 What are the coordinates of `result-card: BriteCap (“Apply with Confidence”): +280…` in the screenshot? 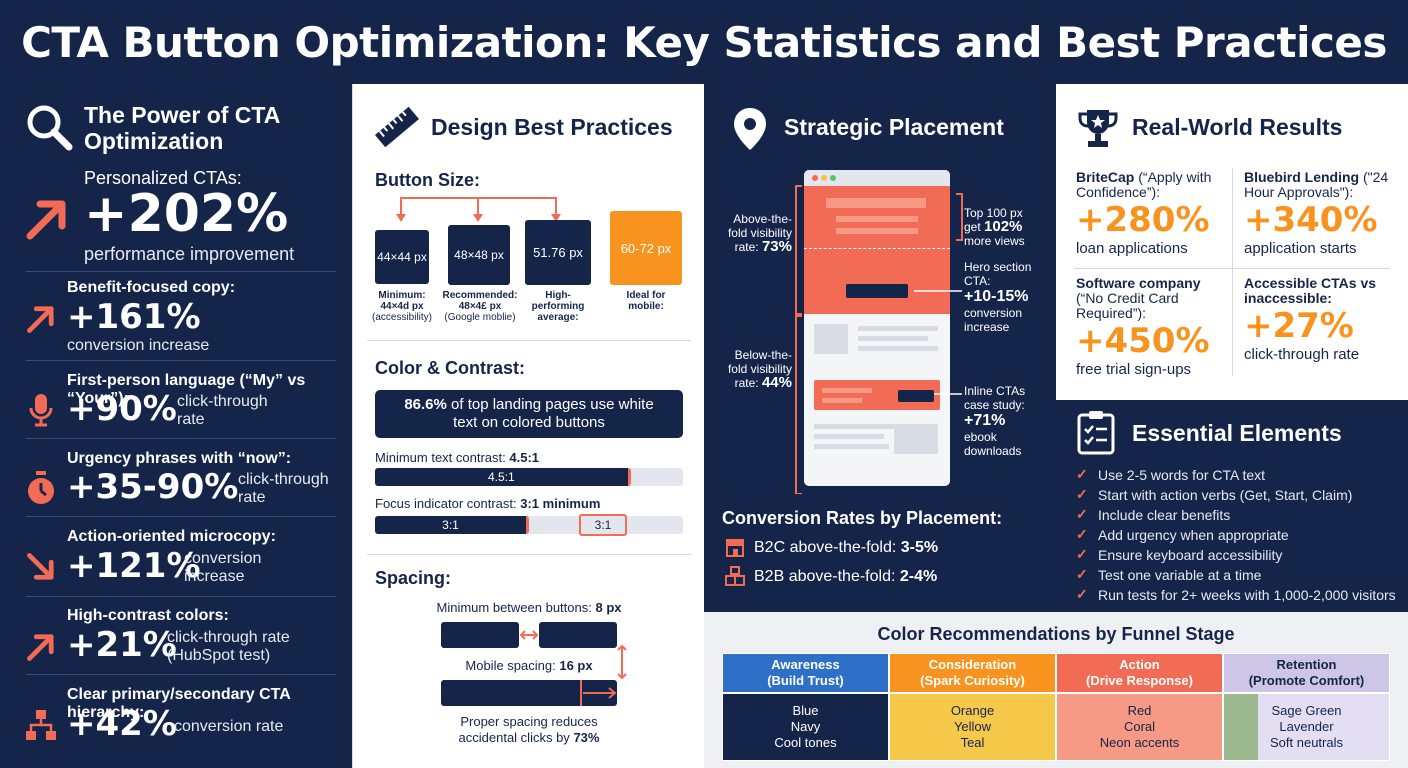 It's located at (1144, 213).